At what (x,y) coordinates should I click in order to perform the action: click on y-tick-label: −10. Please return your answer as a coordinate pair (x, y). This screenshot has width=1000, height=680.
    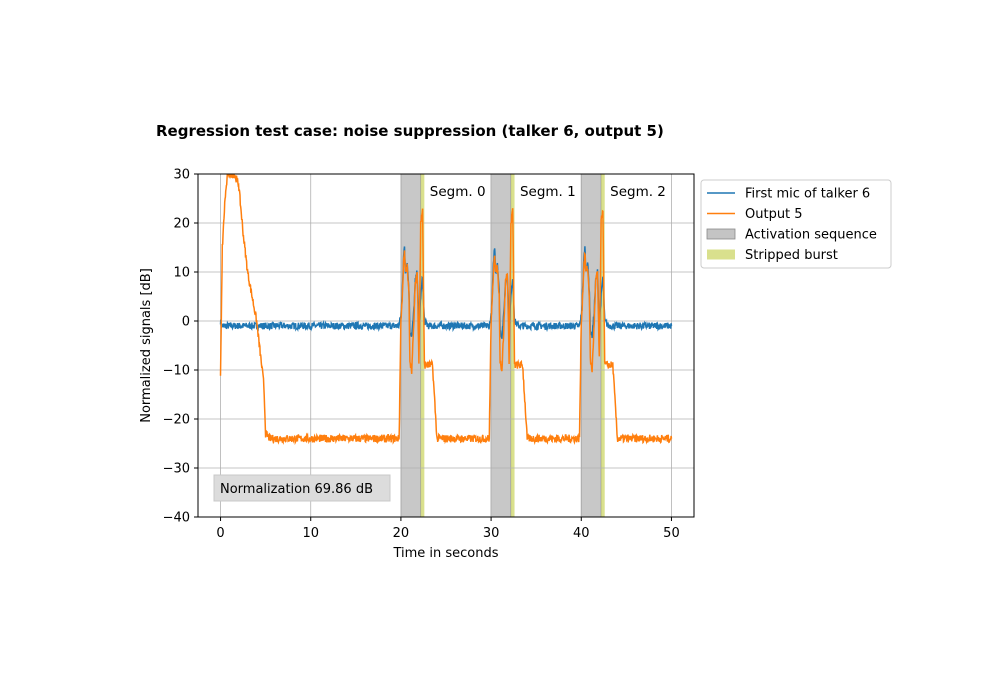
    Looking at the image, I should click on (176, 371).